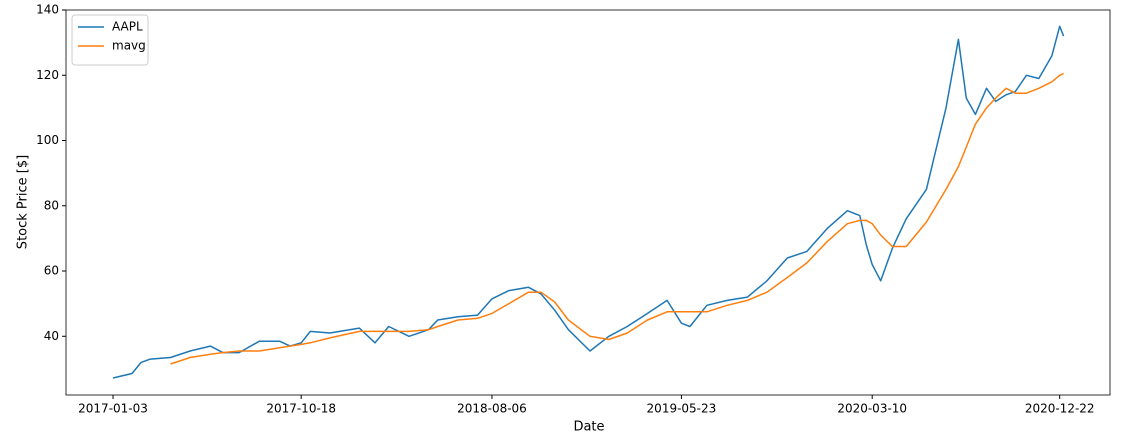 The height and width of the screenshot is (442, 1128). What do you see at coordinates (1060, 409) in the screenshot?
I see `x-tick-label: 2020-12-22` at bounding box center [1060, 409].